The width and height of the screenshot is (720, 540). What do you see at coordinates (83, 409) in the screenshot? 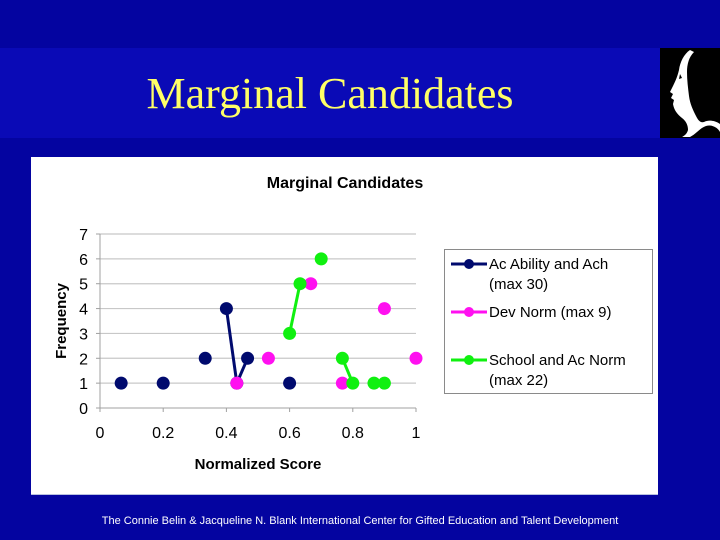
I see `y-tick-label: 0` at bounding box center [83, 409].